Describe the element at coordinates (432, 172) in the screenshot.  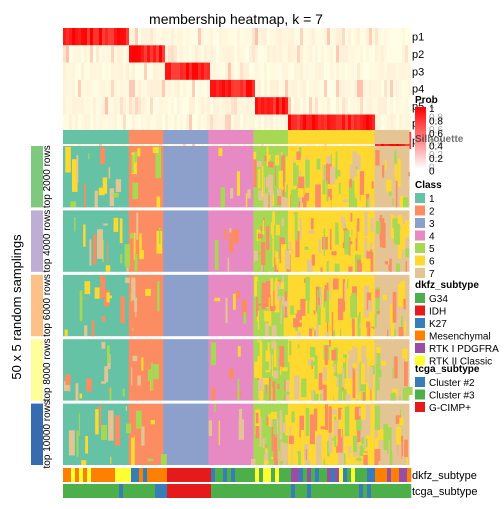
I see `prob-tick-label: 0` at that location.